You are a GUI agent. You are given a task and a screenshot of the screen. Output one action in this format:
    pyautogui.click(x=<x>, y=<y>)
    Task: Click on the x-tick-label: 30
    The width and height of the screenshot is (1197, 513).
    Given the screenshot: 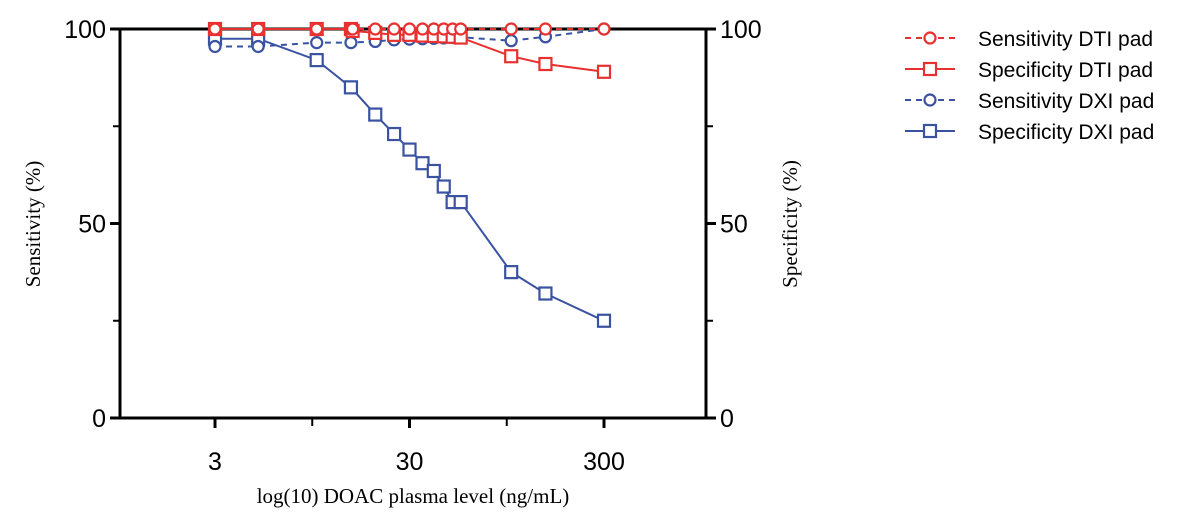 What is the action you would take?
    pyautogui.click(x=410, y=462)
    